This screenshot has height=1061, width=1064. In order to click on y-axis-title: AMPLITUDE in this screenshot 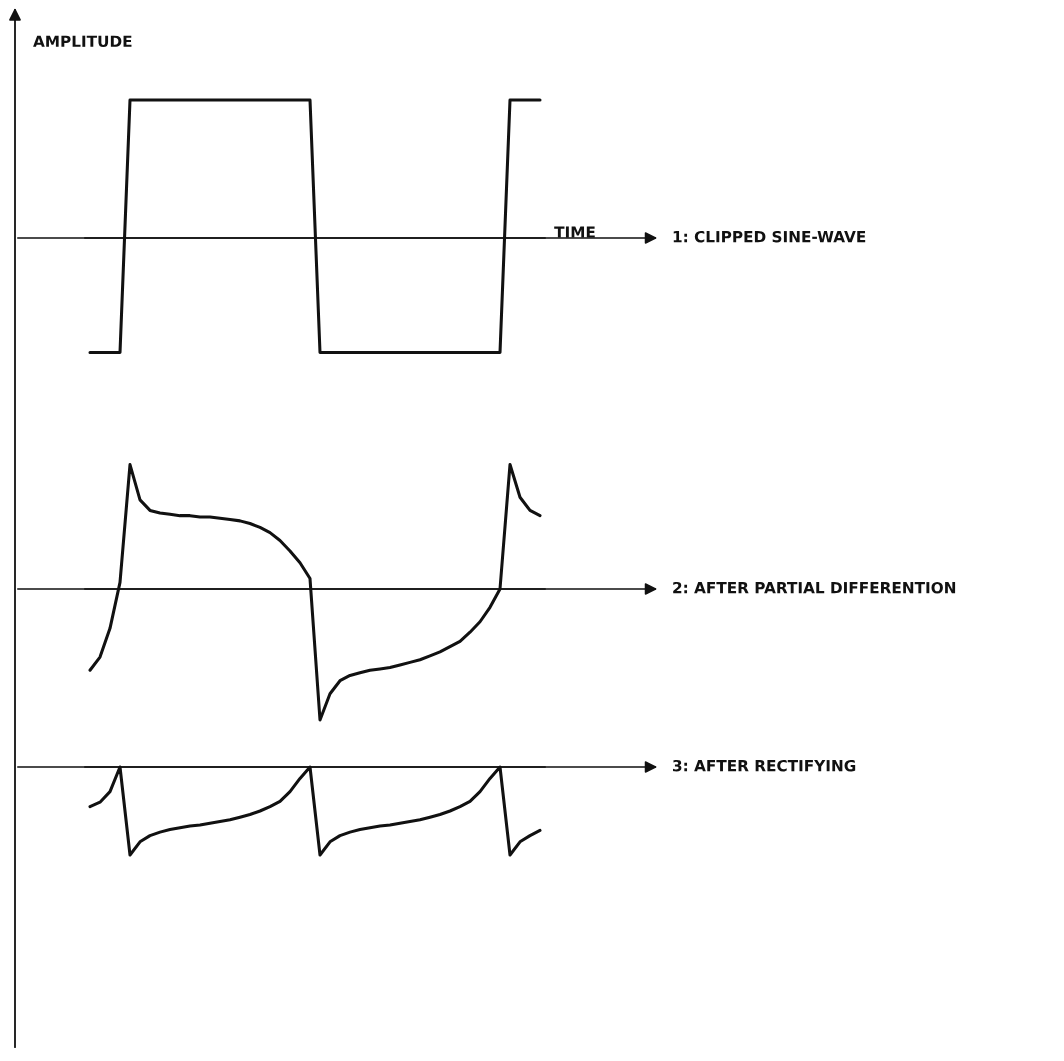, I will do `click(82, 41)`.